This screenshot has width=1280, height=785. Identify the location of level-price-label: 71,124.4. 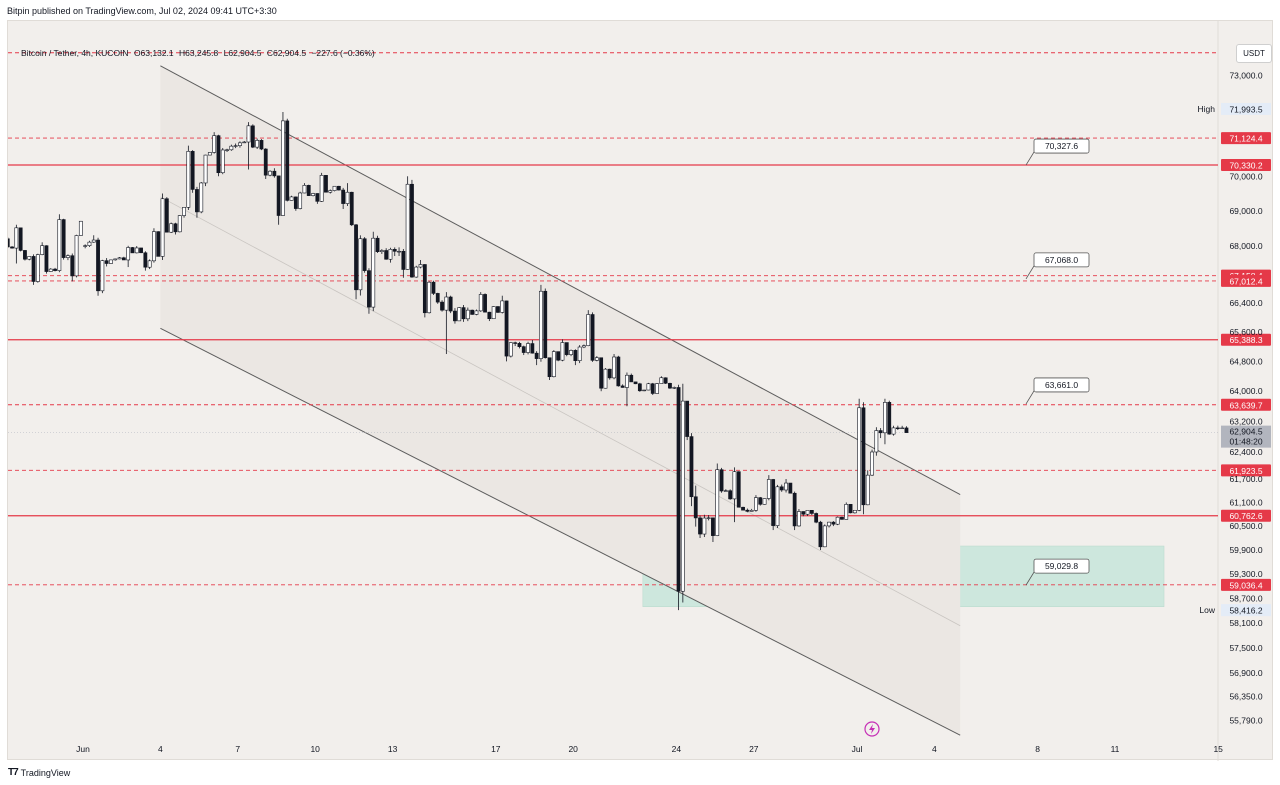
(1245, 139).